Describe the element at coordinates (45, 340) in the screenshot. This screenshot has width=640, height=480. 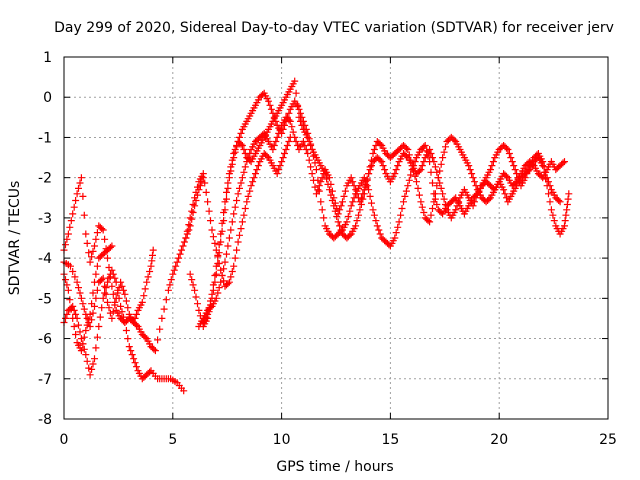
I see `y-tick-label: -6` at that location.